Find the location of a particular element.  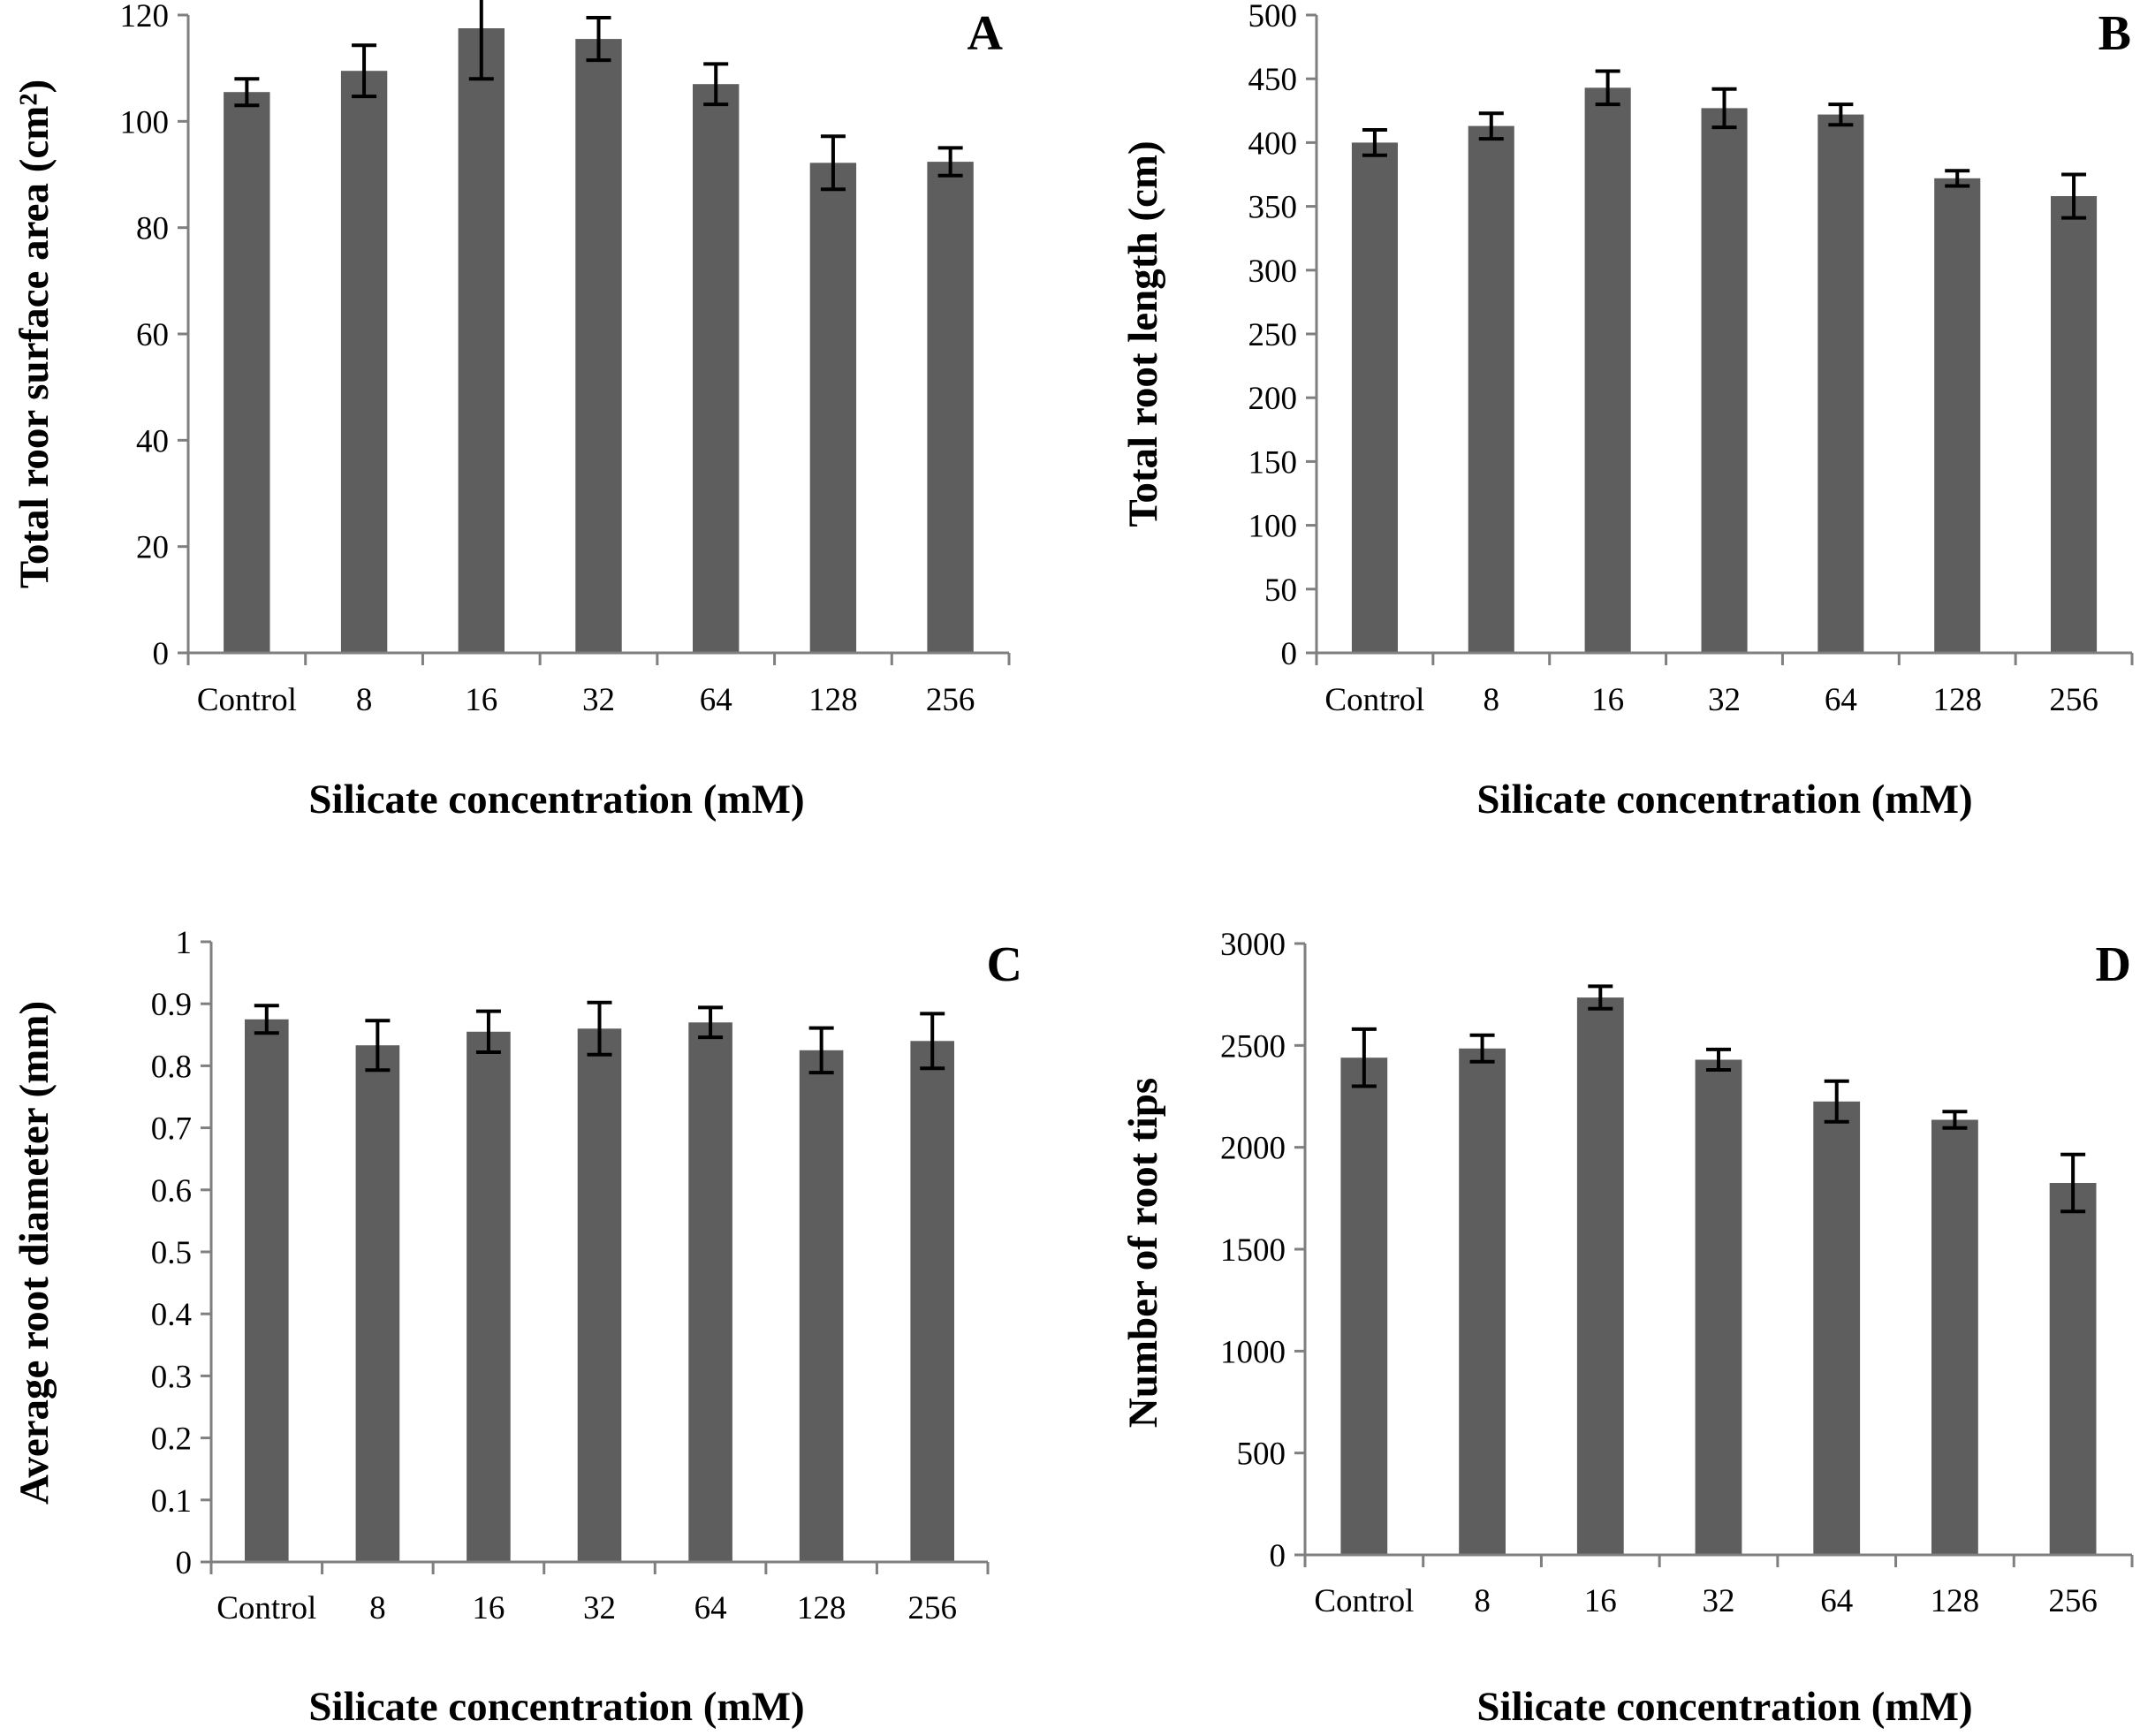

bar-d-control is located at coordinates (1364, 1307).